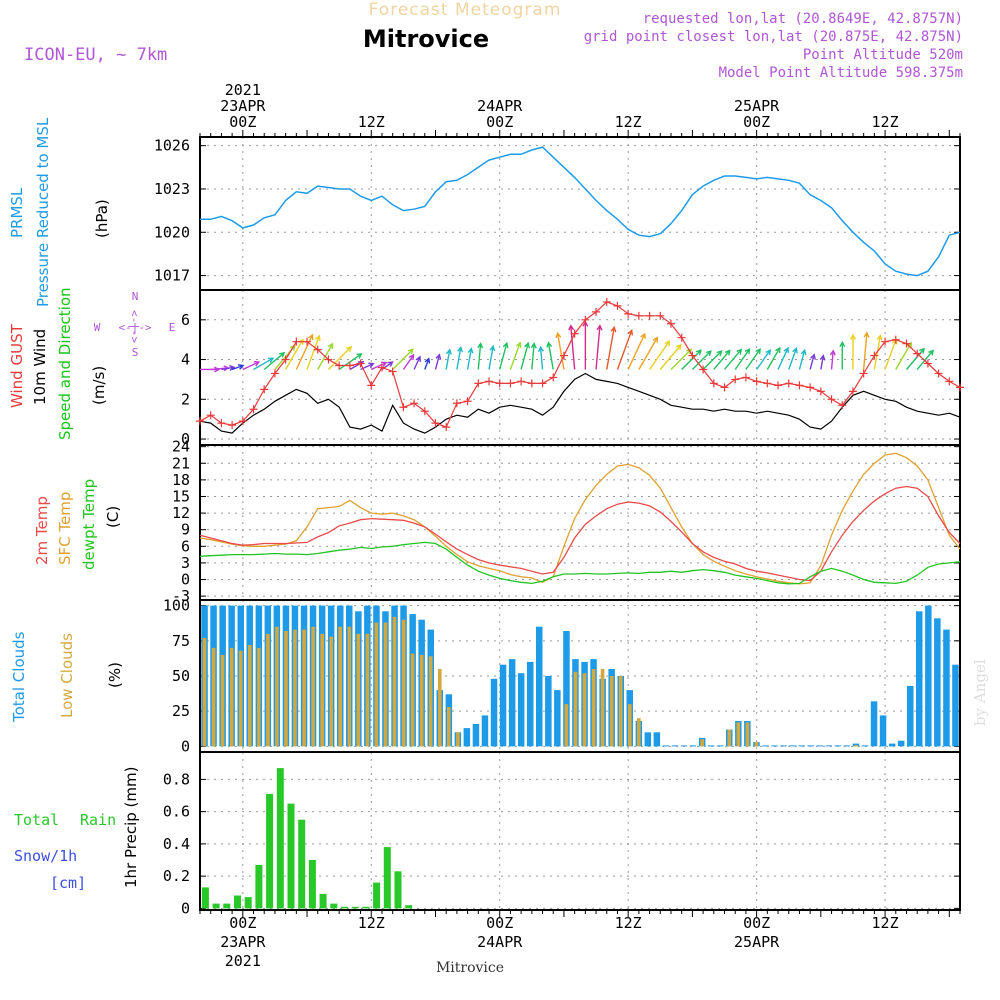  I want to click on y-tick-label: 0, so click(185, 439).